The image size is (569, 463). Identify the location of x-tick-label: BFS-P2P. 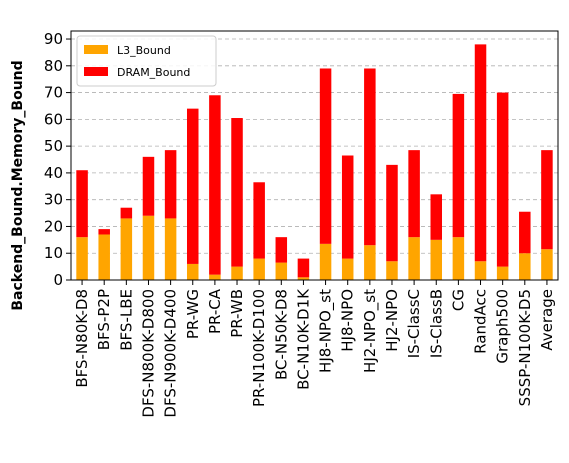
(104, 319).